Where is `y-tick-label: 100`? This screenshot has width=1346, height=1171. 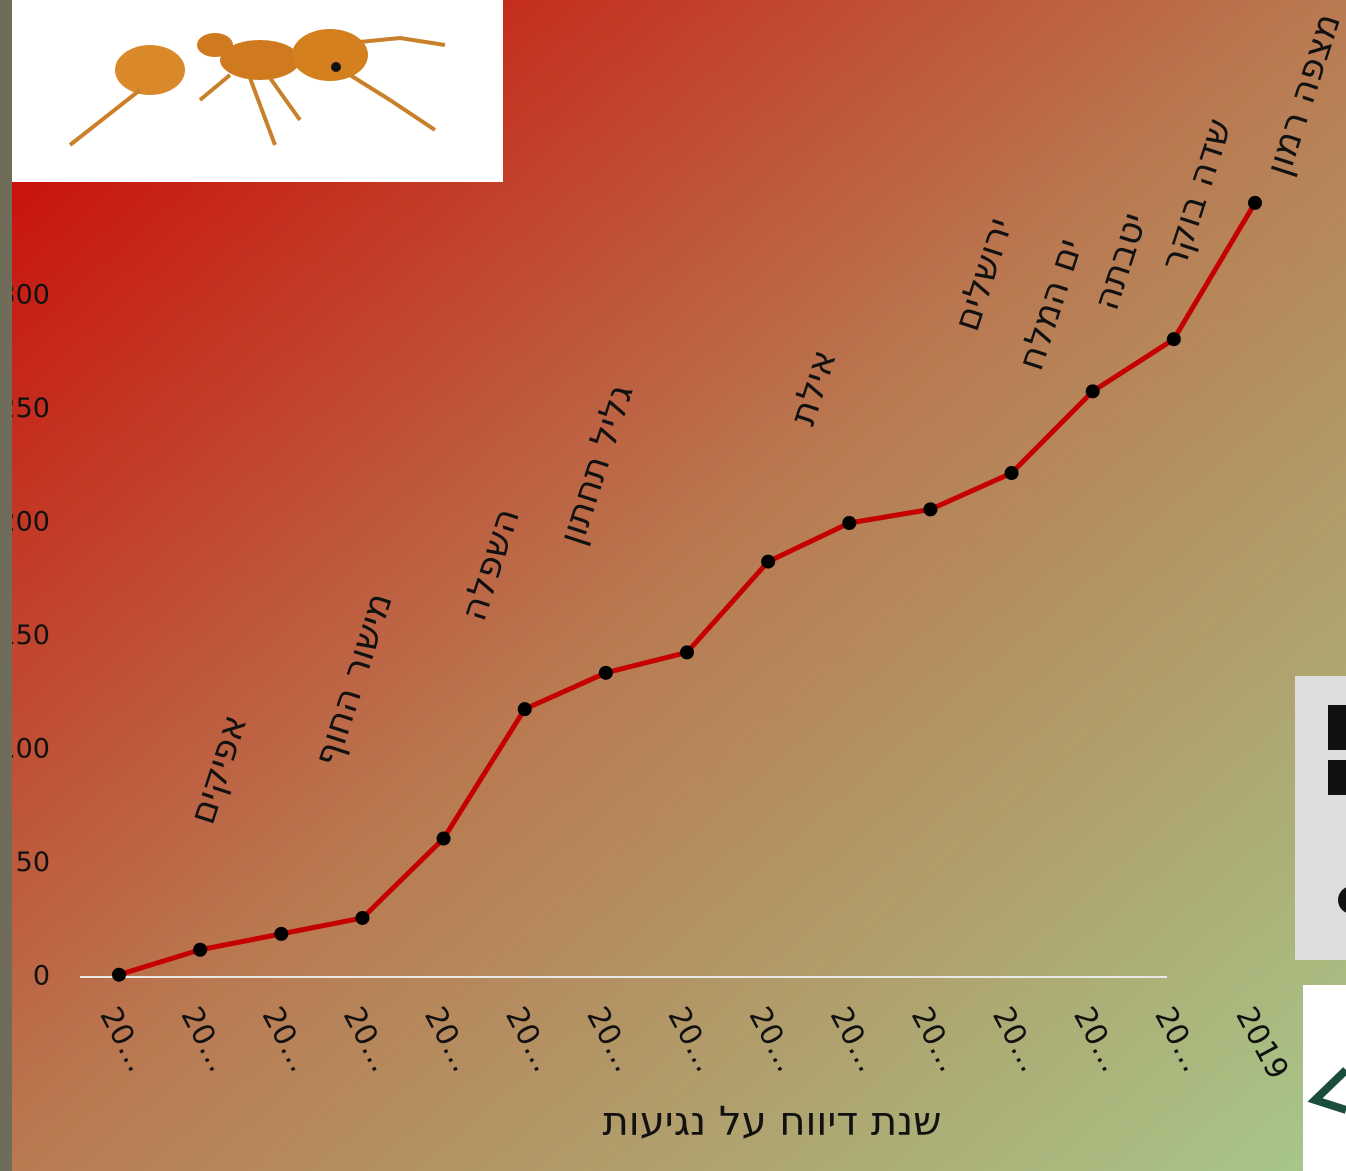
y-tick-label: 100 is located at coordinates (25, 749).